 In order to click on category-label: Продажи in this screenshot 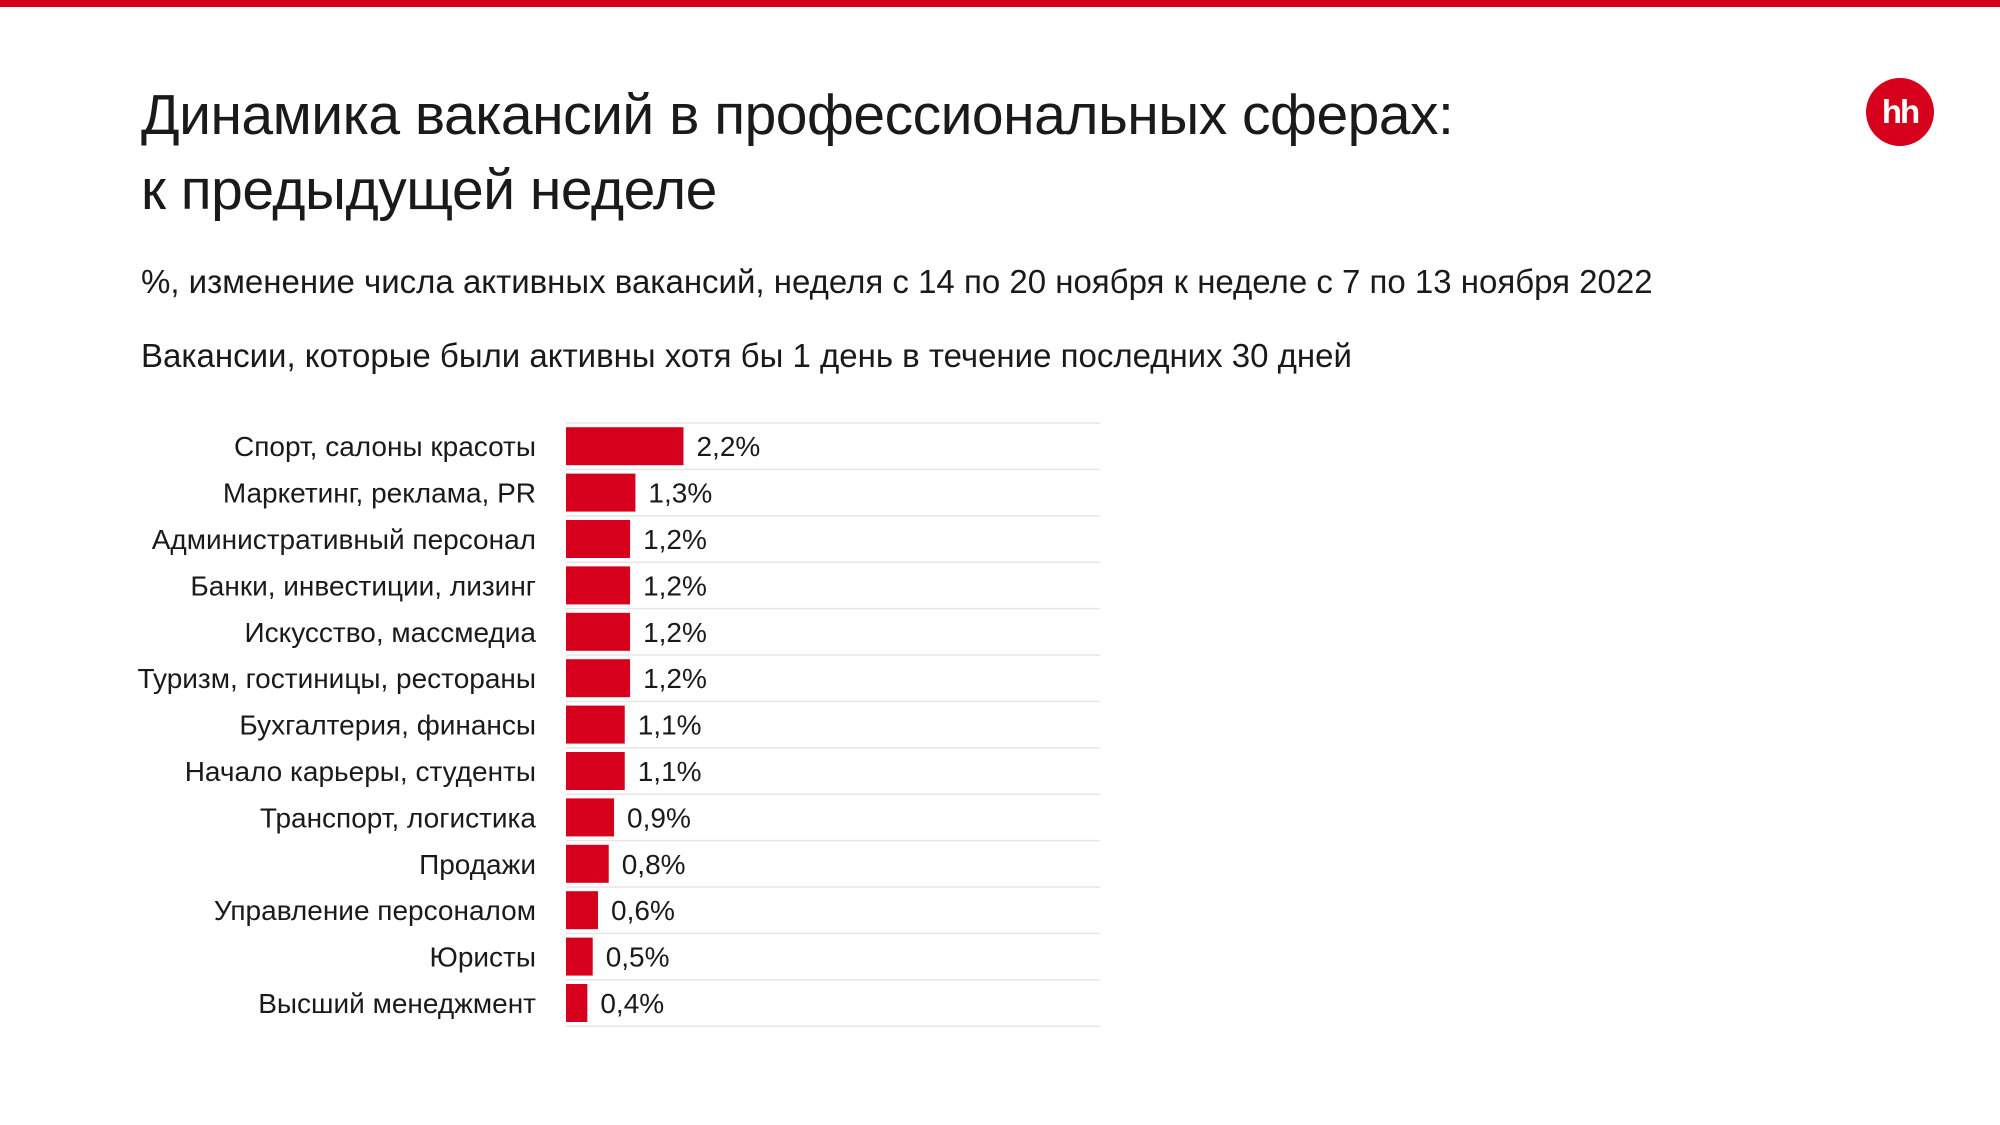, I will do `click(477, 864)`.